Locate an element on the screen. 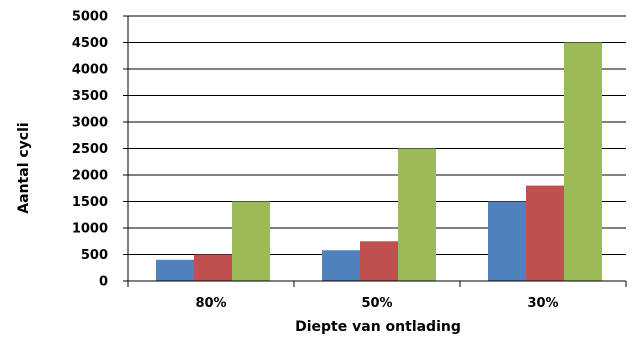  x-tick-label: 50% is located at coordinates (376, 303).